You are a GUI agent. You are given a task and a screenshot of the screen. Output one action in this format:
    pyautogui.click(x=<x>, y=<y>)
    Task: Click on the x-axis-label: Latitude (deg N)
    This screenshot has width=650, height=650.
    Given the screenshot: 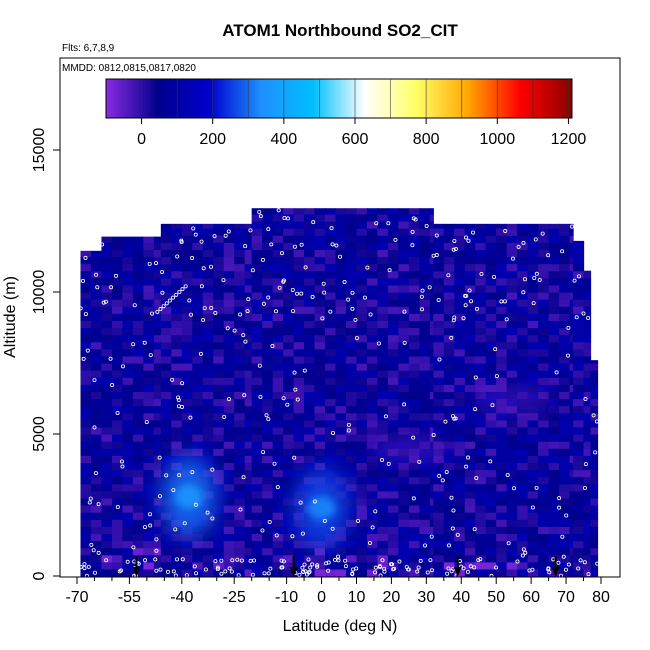 What is the action you would take?
    pyautogui.click(x=340, y=626)
    